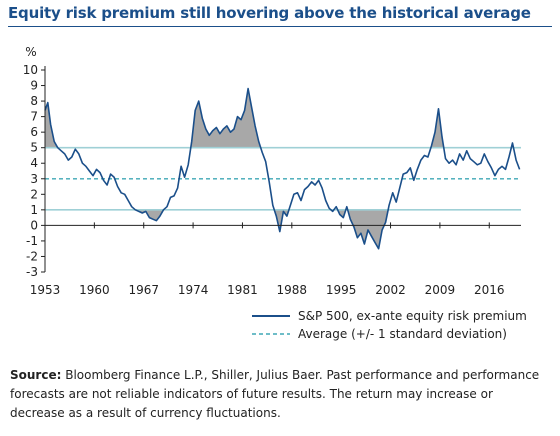 This screenshot has width=560, height=436. I want to click on x-tick-label: 2009, so click(440, 290).